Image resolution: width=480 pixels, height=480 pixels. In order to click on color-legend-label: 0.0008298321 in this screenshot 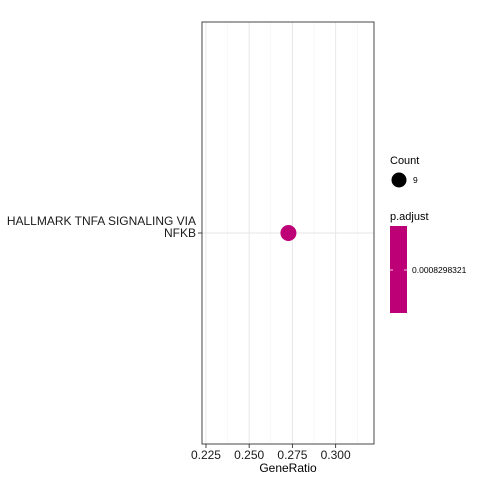, I will do `click(439, 270)`.